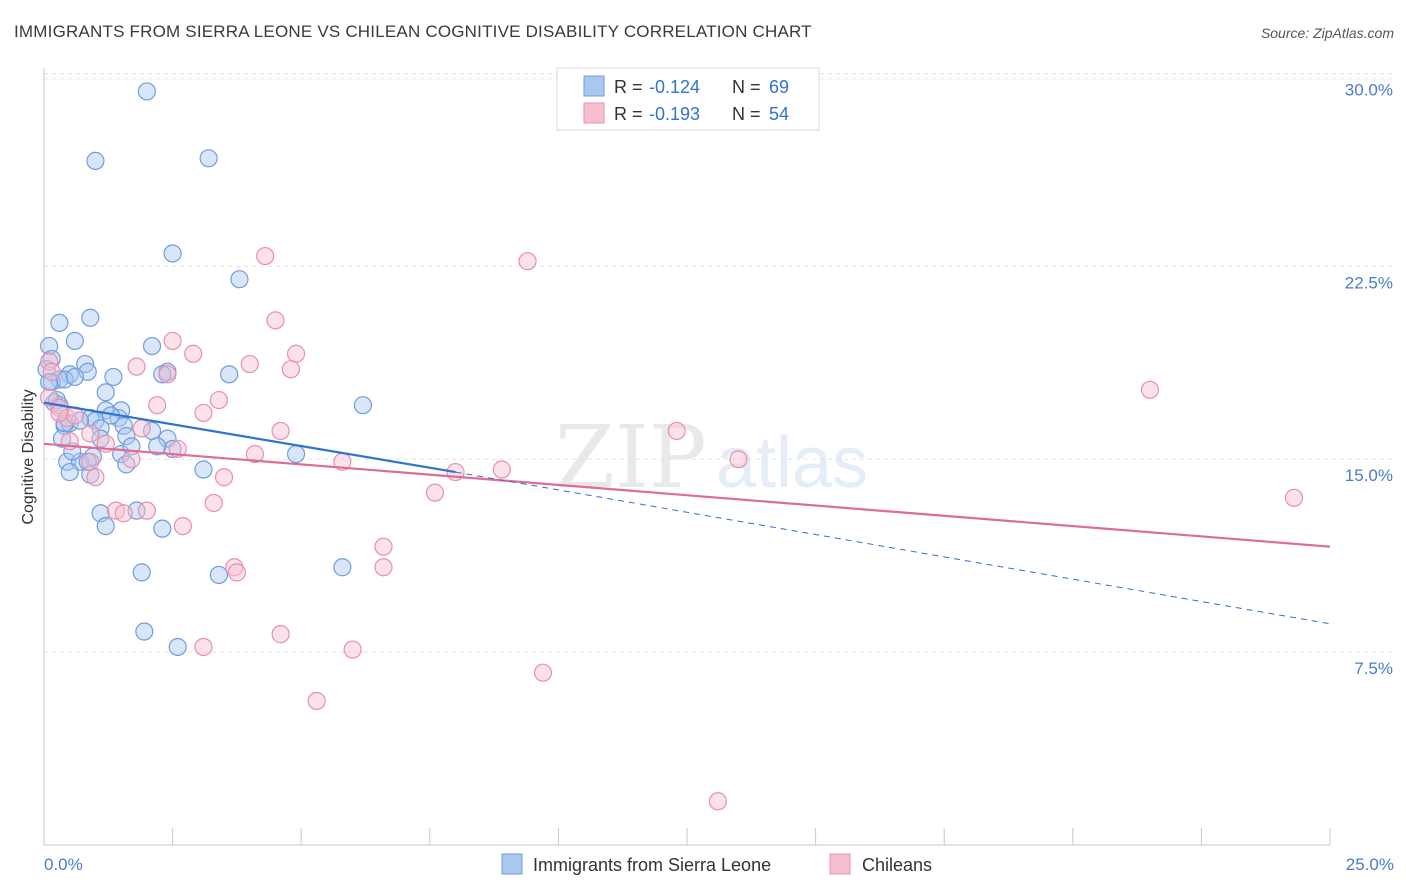 The height and width of the screenshot is (892, 1406). I want to click on chilean-trend-line, so click(687, 495).